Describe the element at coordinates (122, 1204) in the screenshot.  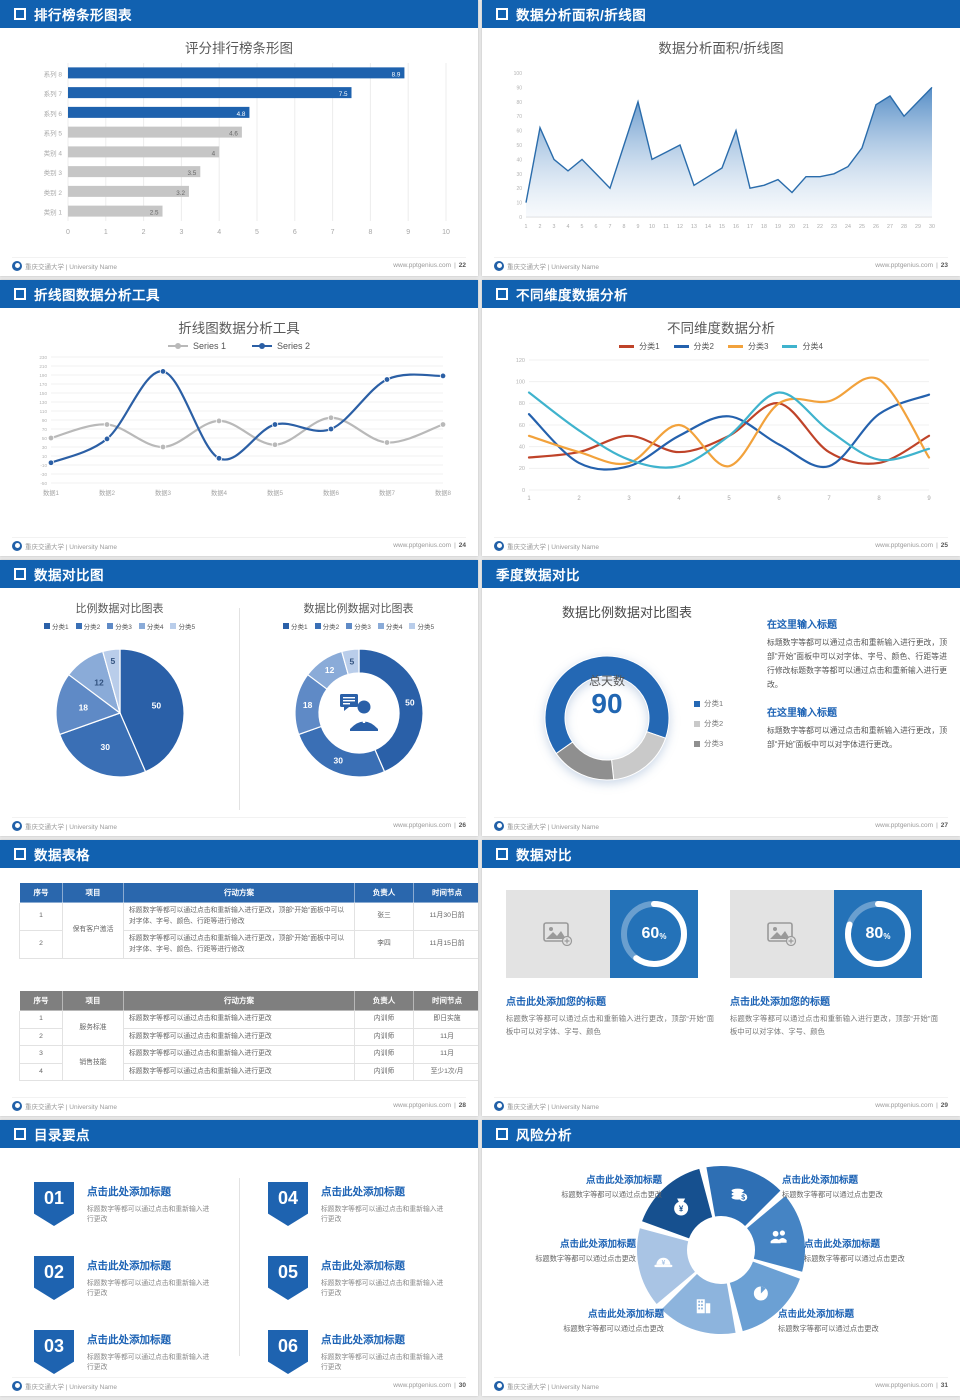
I see `toc-item: 01 点击此处添加标题 标题数字等都可以通过点击和重新输入进行更改` at that location.